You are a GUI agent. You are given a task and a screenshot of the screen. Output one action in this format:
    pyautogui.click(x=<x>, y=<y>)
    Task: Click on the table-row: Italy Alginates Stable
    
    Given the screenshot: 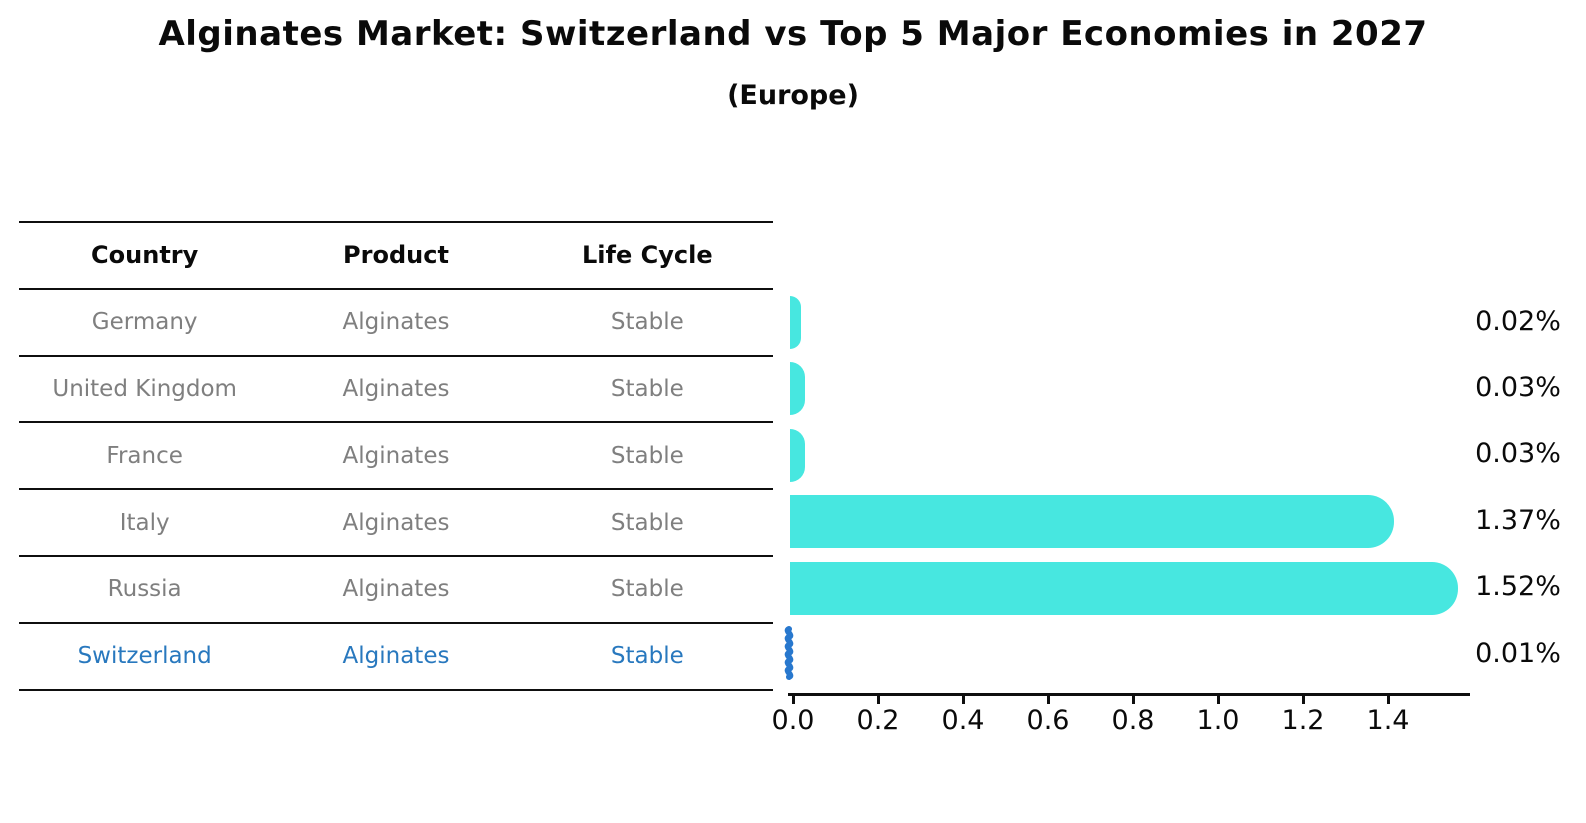 What is the action you would take?
    pyautogui.click(x=396, y=521)
    